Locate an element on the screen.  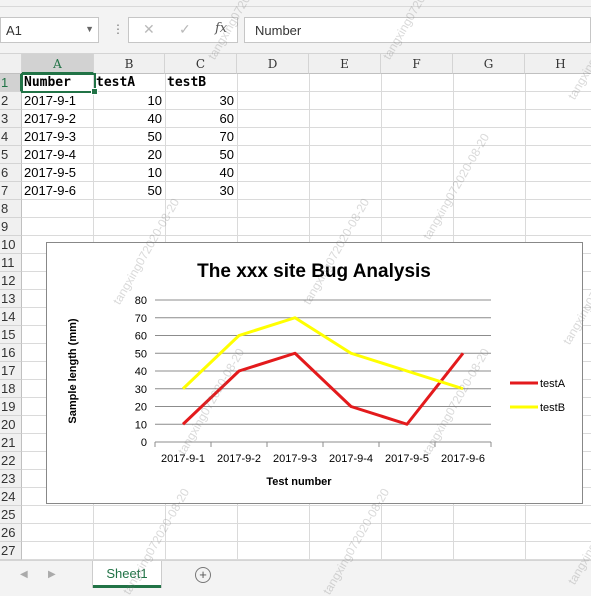
formula-input: Number is located at coordinates (417, 30).